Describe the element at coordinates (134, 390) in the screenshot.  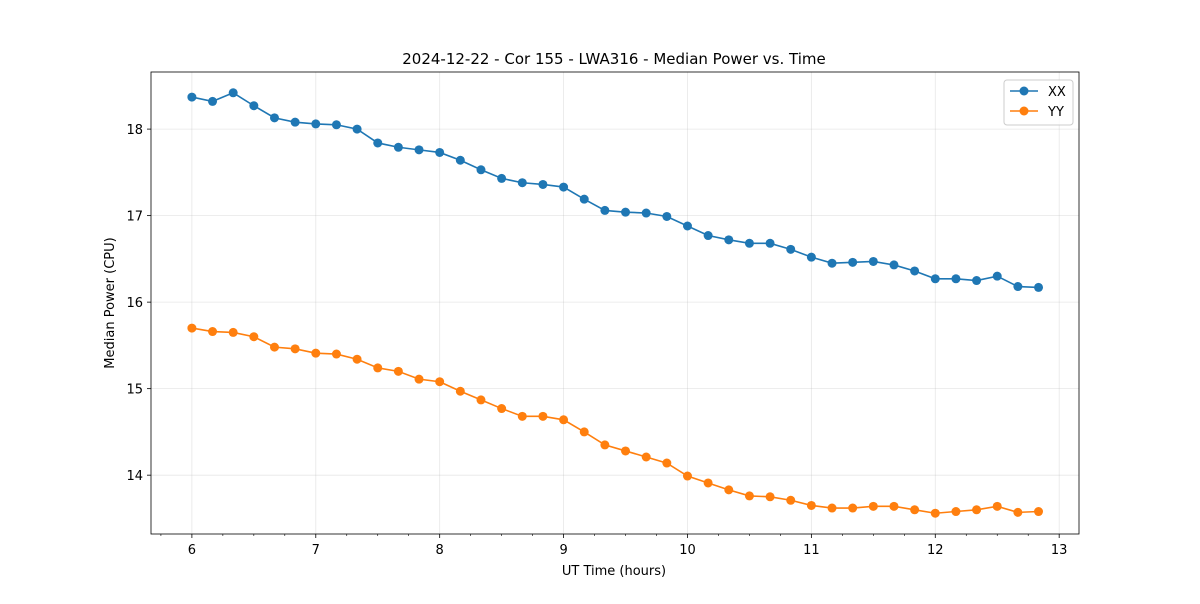
I see `y-tick-label: 15` at that location.